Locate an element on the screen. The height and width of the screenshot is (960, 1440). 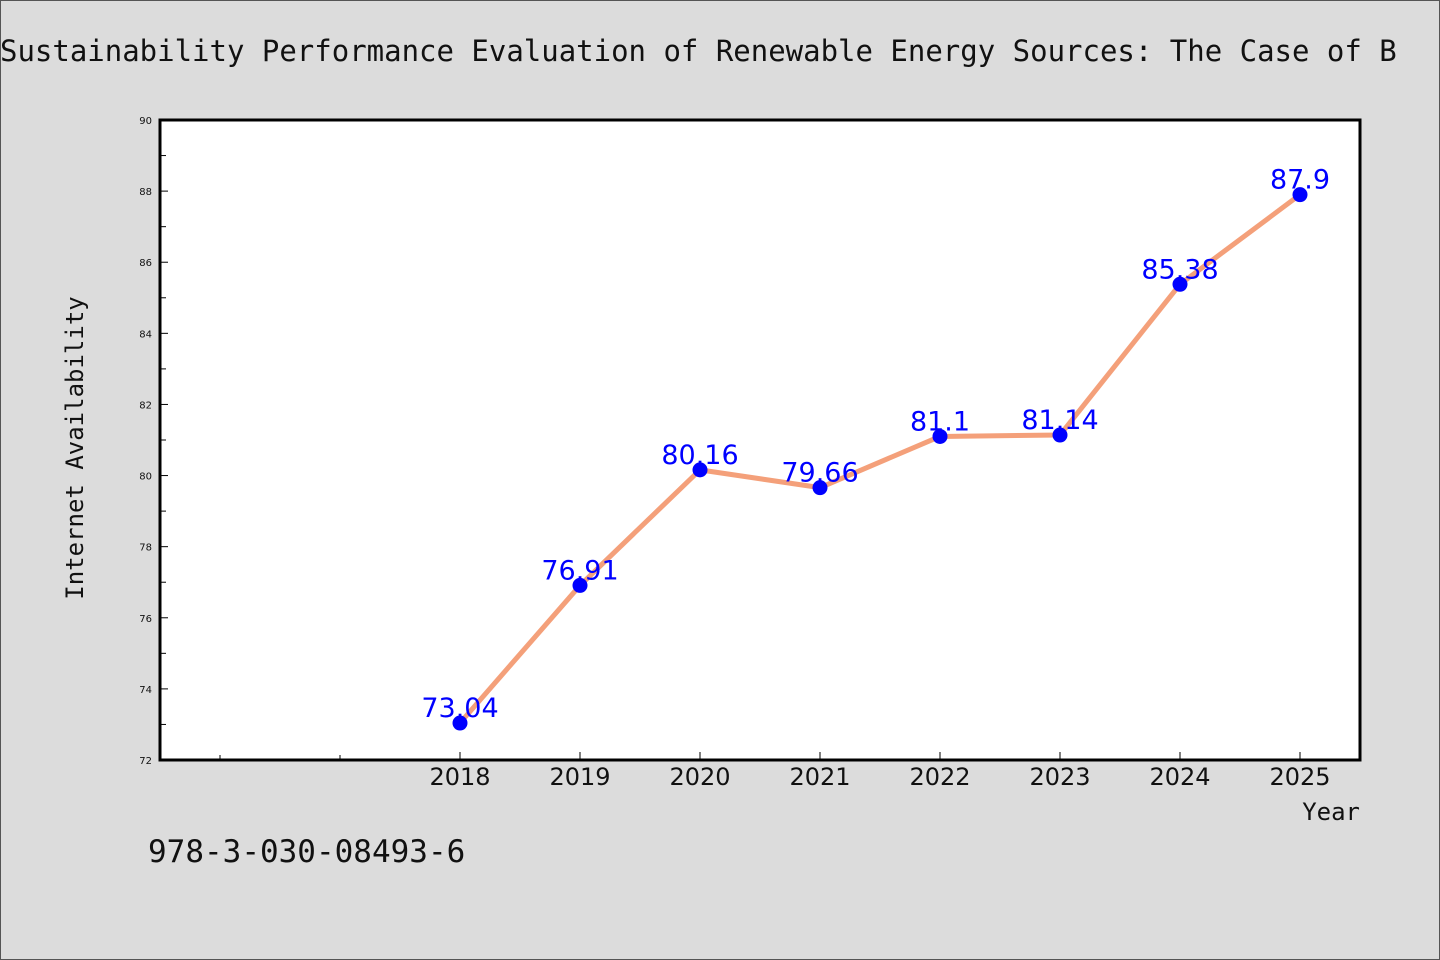
y-tick-label: 82 is located at coordinates (145, 405).